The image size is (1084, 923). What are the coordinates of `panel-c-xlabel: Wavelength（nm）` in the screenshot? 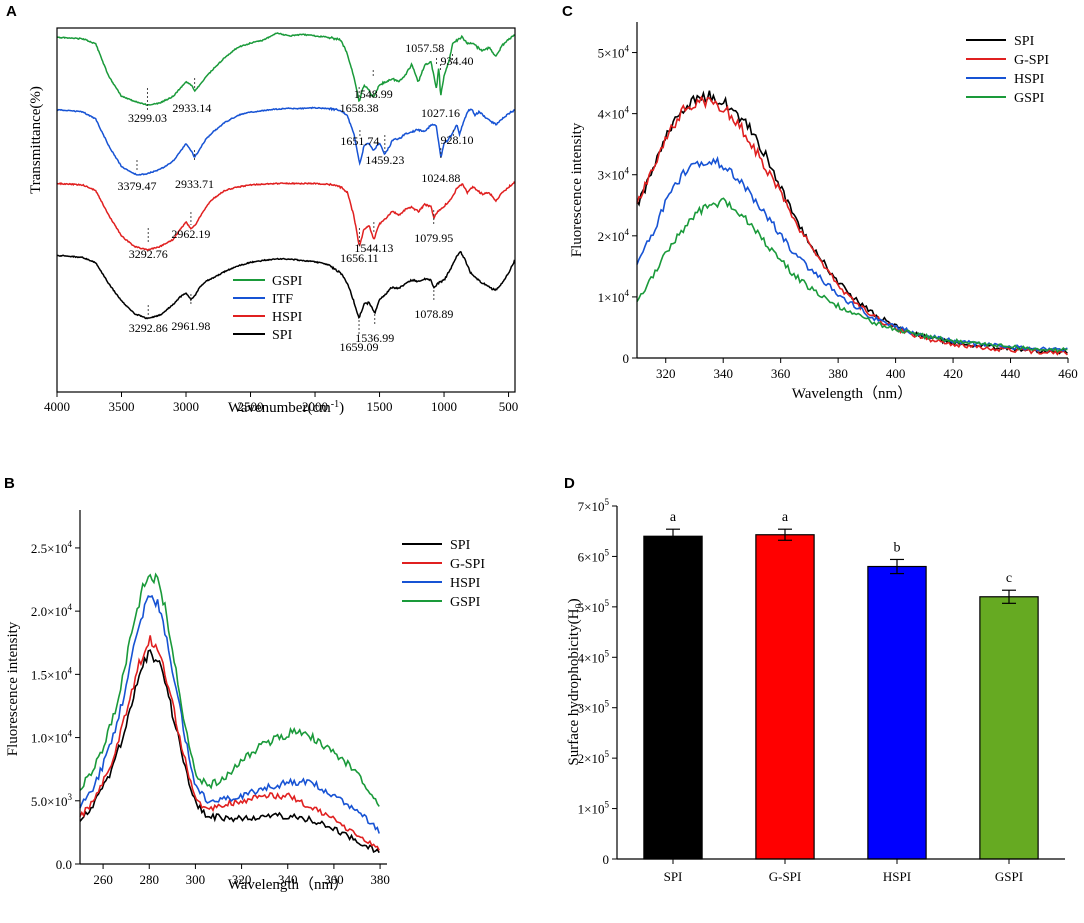 It's located at (852, 393).